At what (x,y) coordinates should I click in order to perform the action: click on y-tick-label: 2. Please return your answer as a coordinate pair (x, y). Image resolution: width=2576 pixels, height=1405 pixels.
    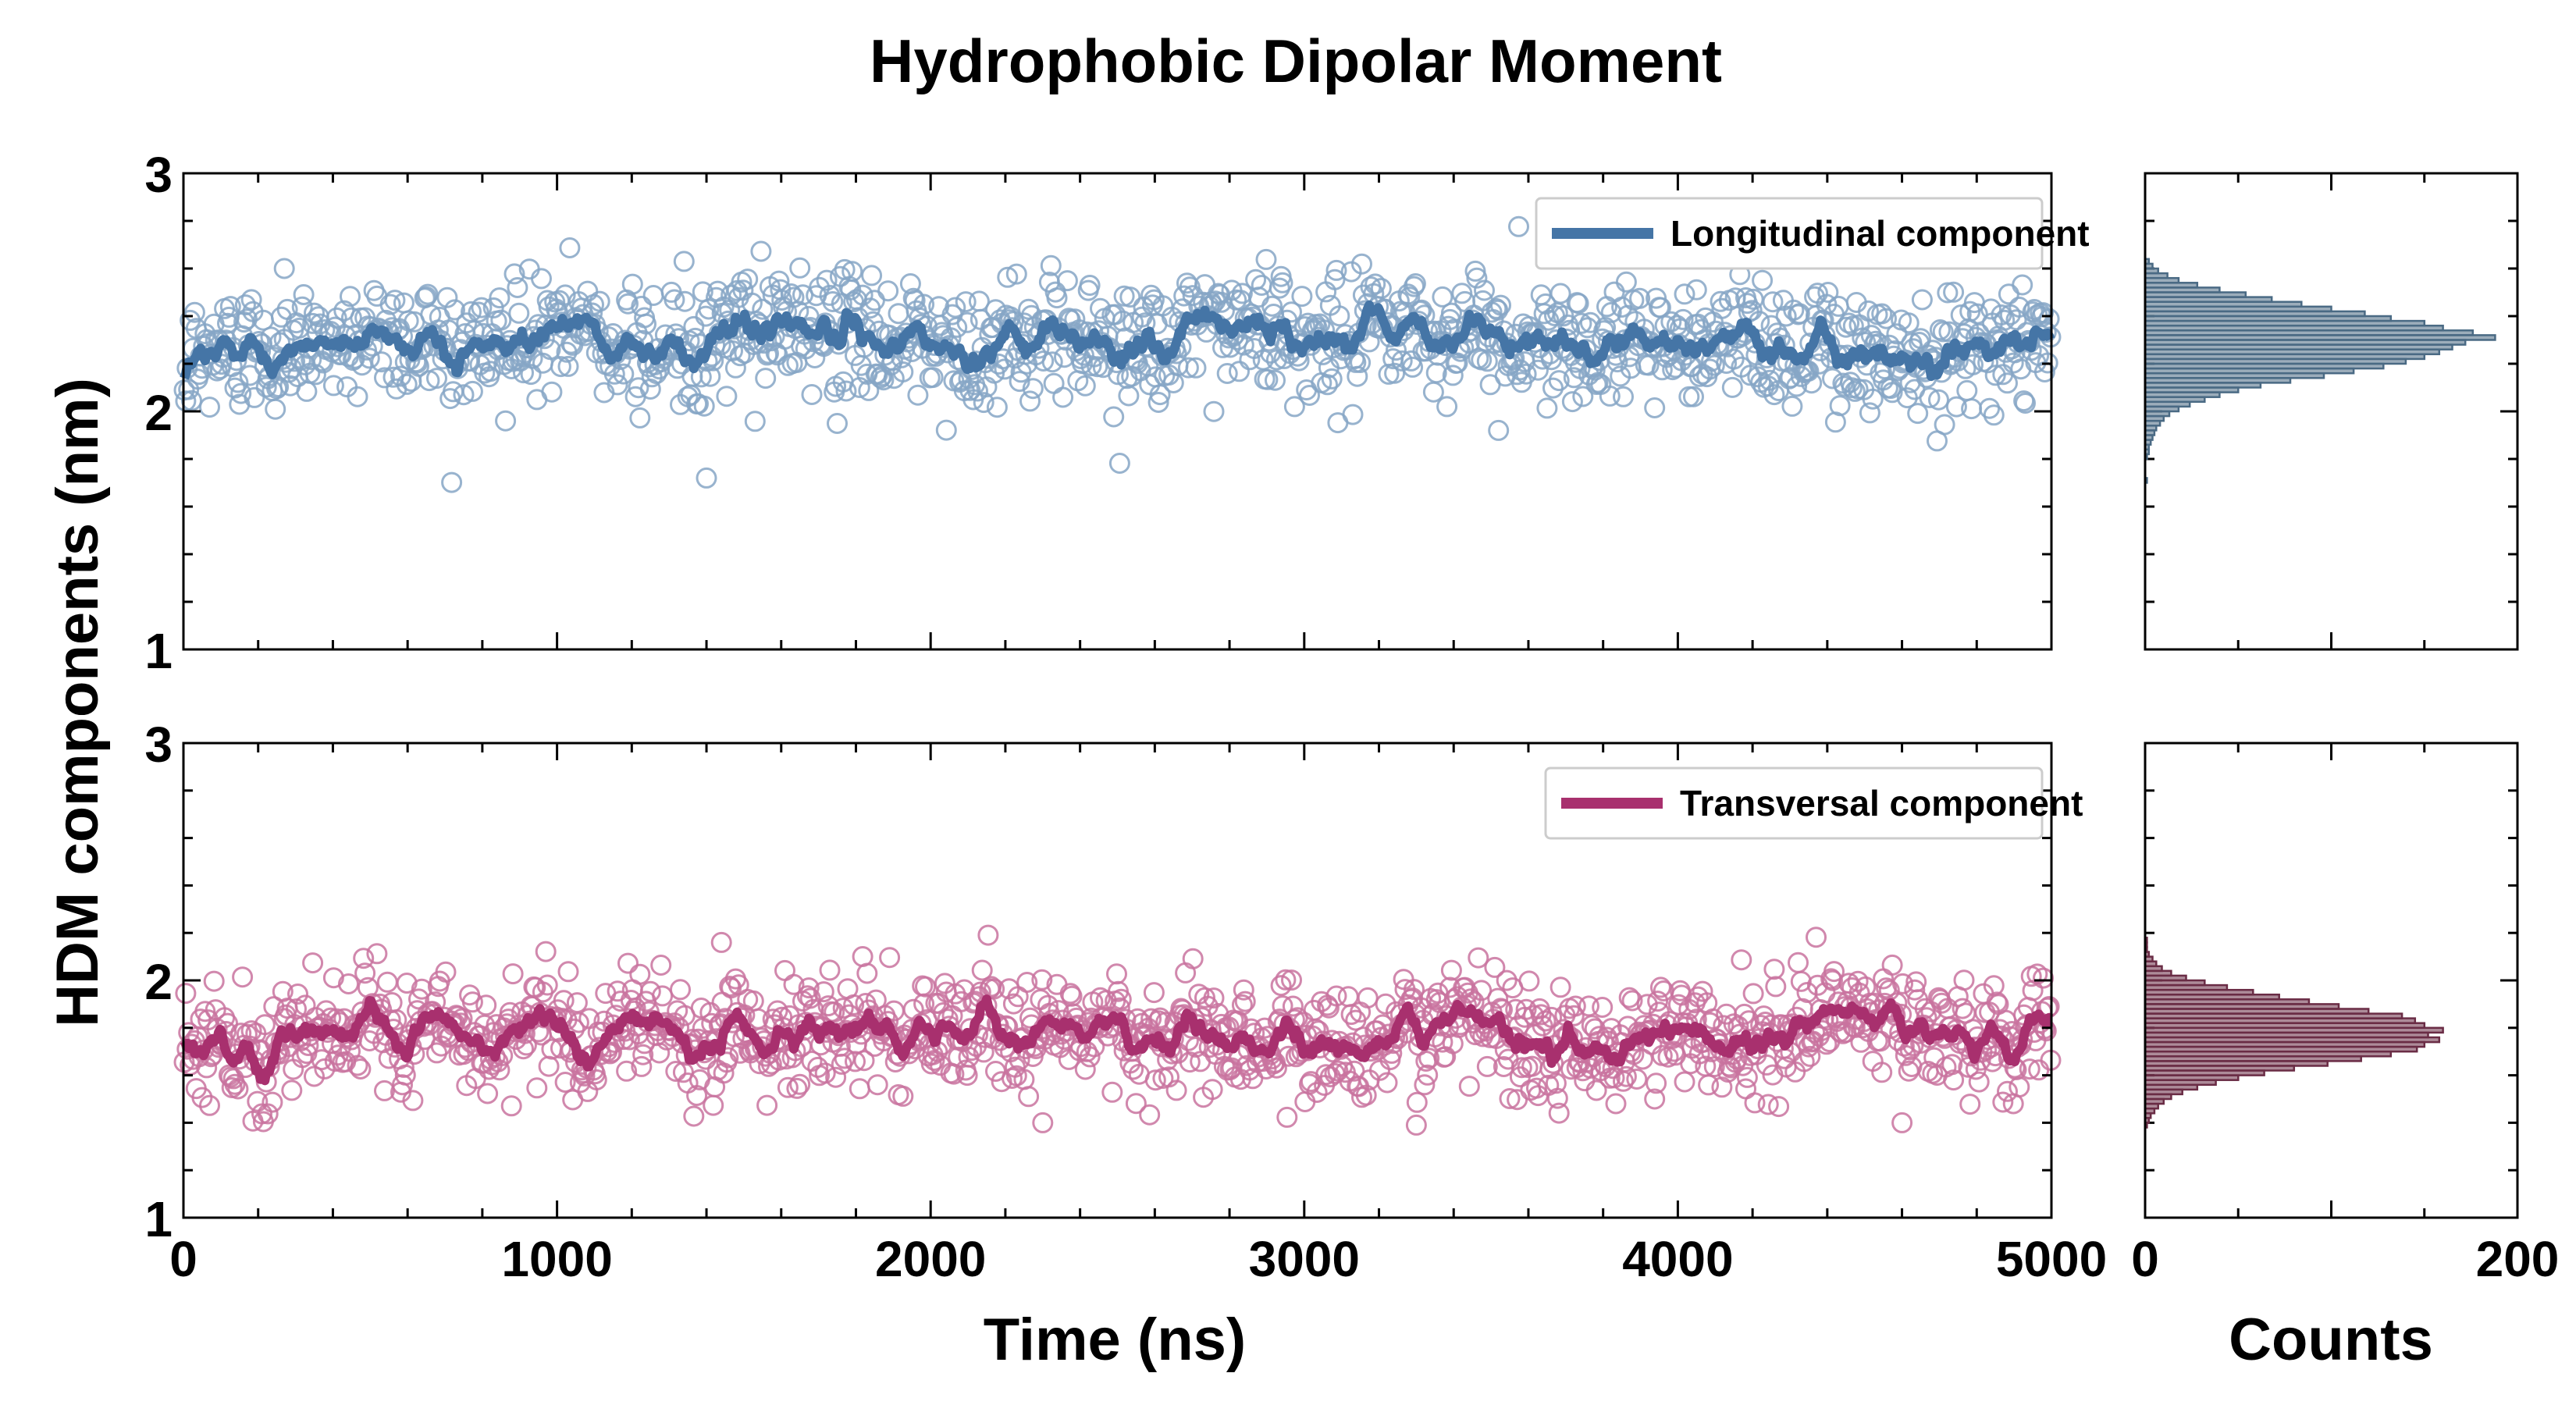
    Looking at the image, I should click on (158, 413).